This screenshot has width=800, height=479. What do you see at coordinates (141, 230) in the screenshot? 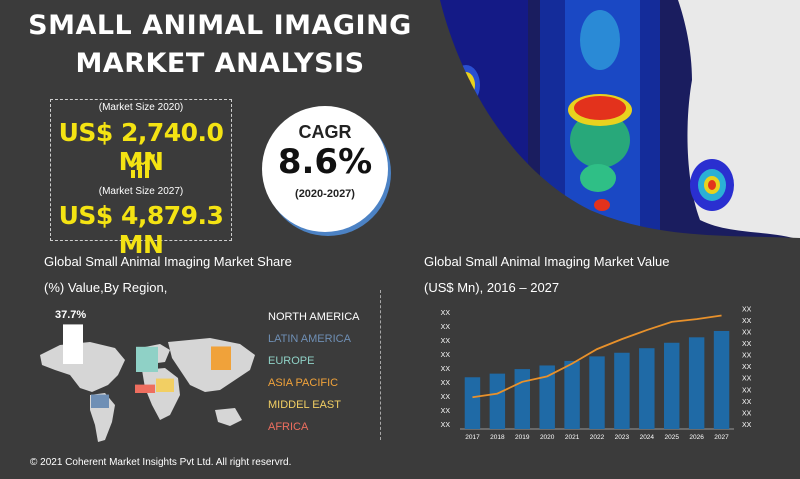
I see `market-size-2027-value: US$ 4,879.3 MN` at bounding box center [141, 230].